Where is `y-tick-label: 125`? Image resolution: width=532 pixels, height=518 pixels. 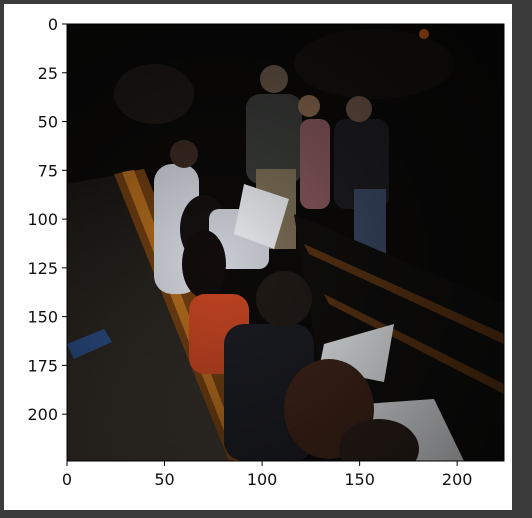
y-tick-label: 125 is located at coordinates (42, 268).